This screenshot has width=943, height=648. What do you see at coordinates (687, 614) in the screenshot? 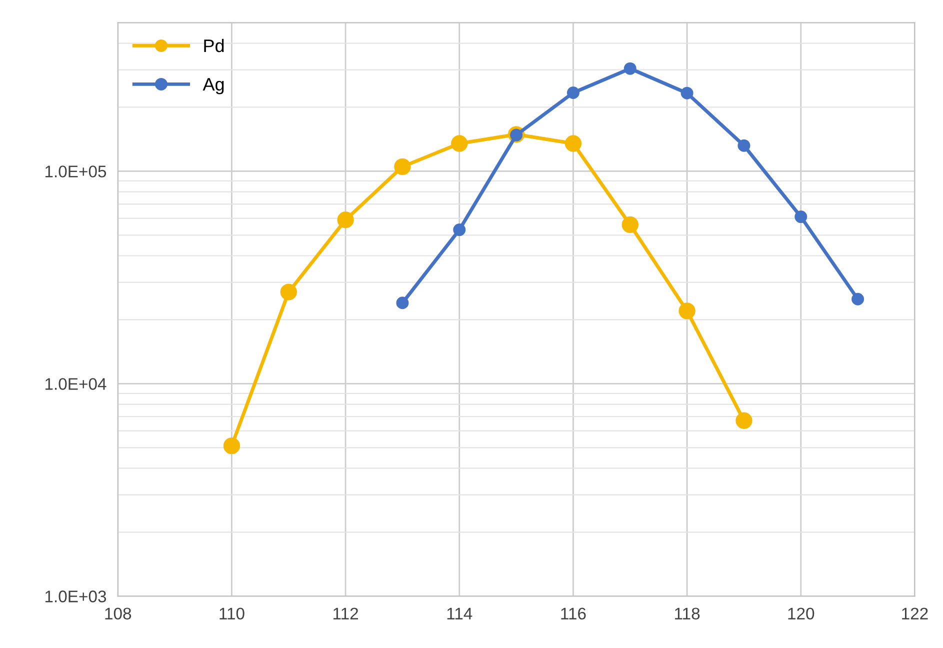
I see `x-tick-label: 118` at bounding box center [687, 614].